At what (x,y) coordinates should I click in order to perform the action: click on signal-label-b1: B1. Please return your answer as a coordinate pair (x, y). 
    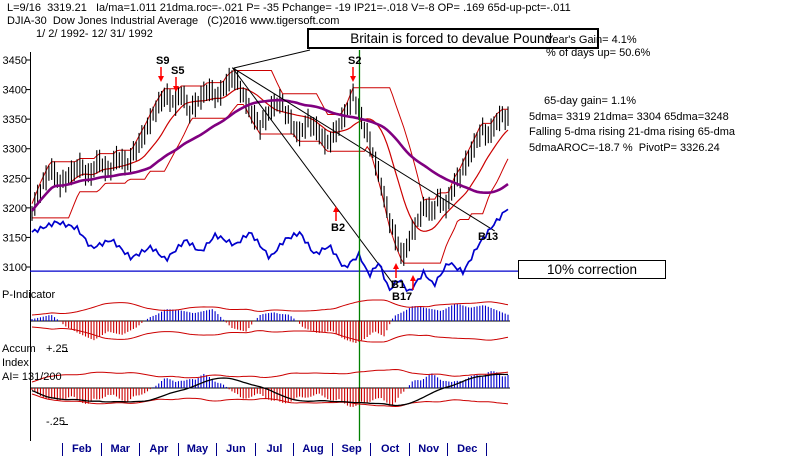
    Looking at the image, I should click on (398, 285).